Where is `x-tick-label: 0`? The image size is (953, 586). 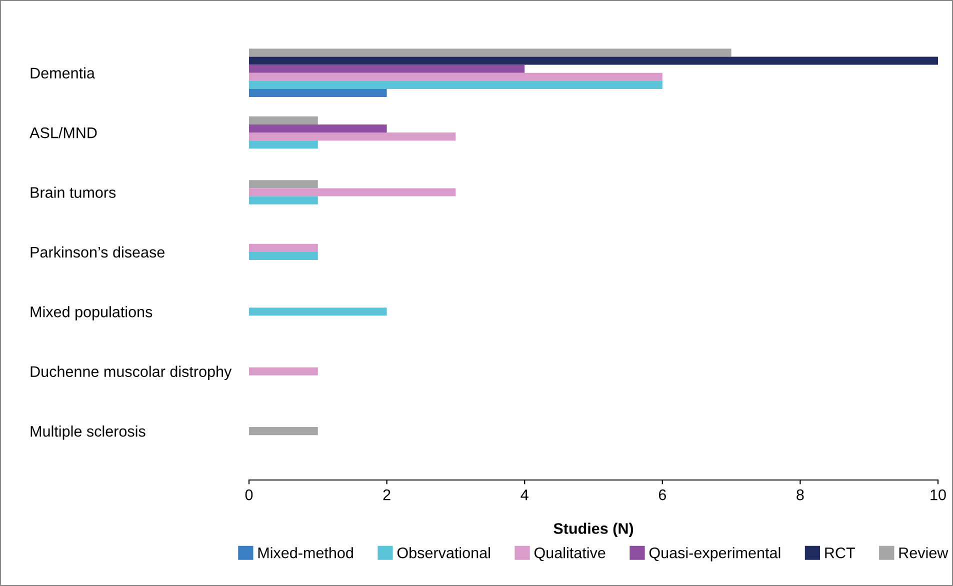 x-tick-label: 0 is located at coordinates (249, 494).